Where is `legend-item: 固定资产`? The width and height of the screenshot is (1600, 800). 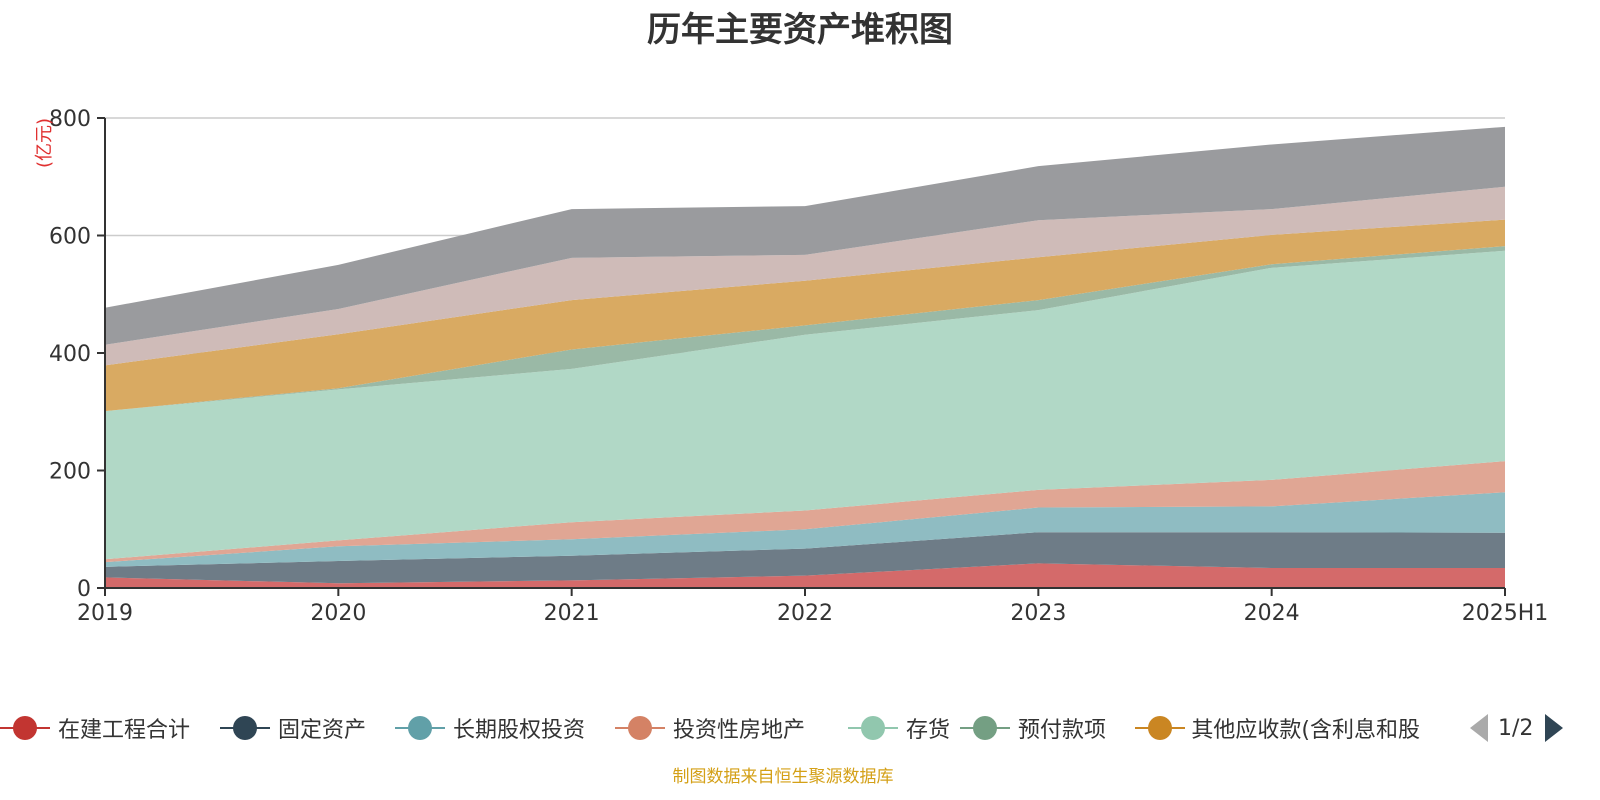 legend-item: 固定资产 is located at coordinates (293, 728).